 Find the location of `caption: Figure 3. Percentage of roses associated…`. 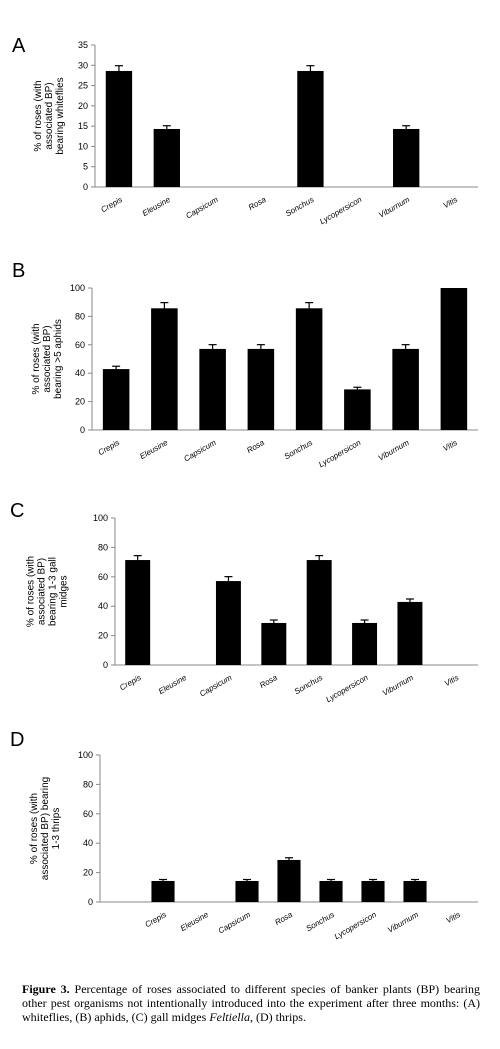

caption: Figure 3. Percentage of roses associated… is located at coordinates (251, 1003).